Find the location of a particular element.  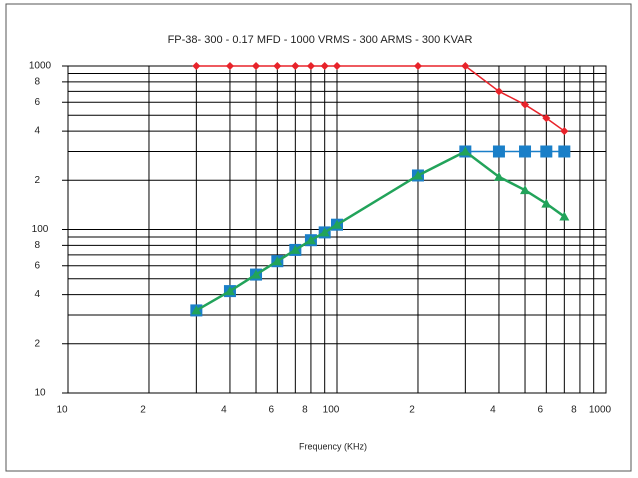

x-tick-label: 100 is located at coordinates (331, 410).